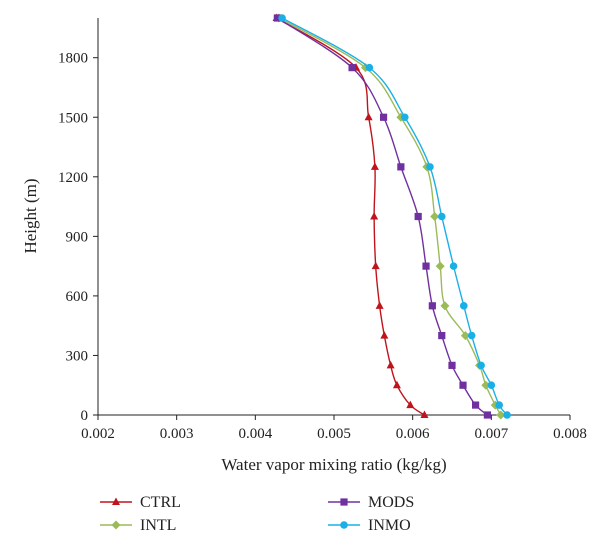  What do you see at coordinates (177, 434) in the screenshot?
I see `x-tick-label: 0.003` at bounding box center [177, 434].